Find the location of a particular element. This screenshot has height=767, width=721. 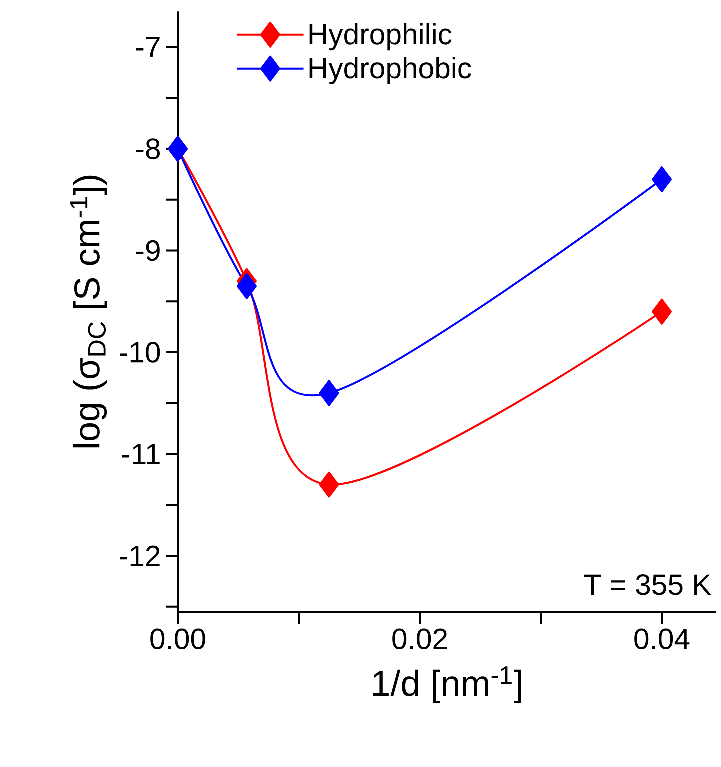

y-tick-label: -12 is located at coordinates (140, 556).